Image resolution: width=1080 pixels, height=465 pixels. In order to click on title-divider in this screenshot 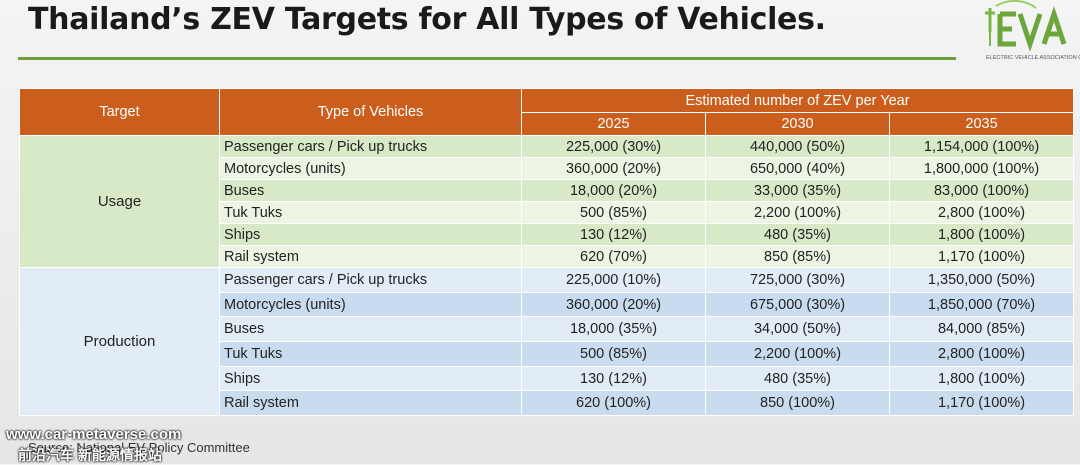, I will do `click(487, 58)`.